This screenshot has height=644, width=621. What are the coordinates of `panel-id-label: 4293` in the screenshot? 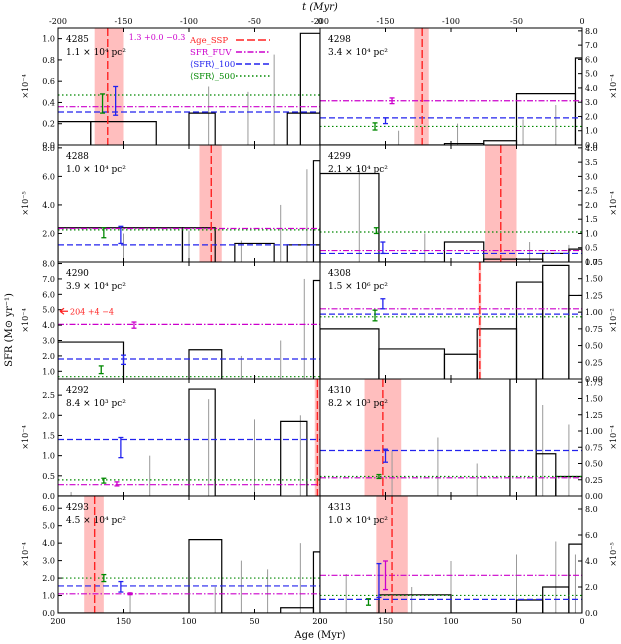 It's located at (77, 508).